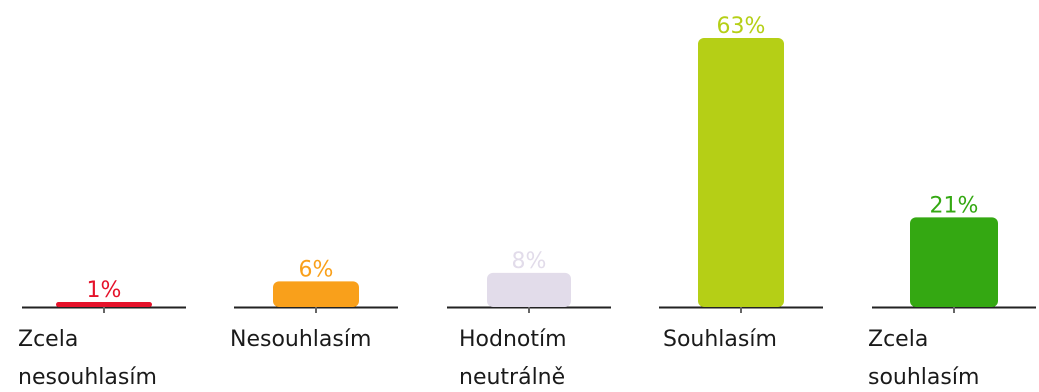  I want to click on category-label-1-line-1: Zcela, so click(48, 339).